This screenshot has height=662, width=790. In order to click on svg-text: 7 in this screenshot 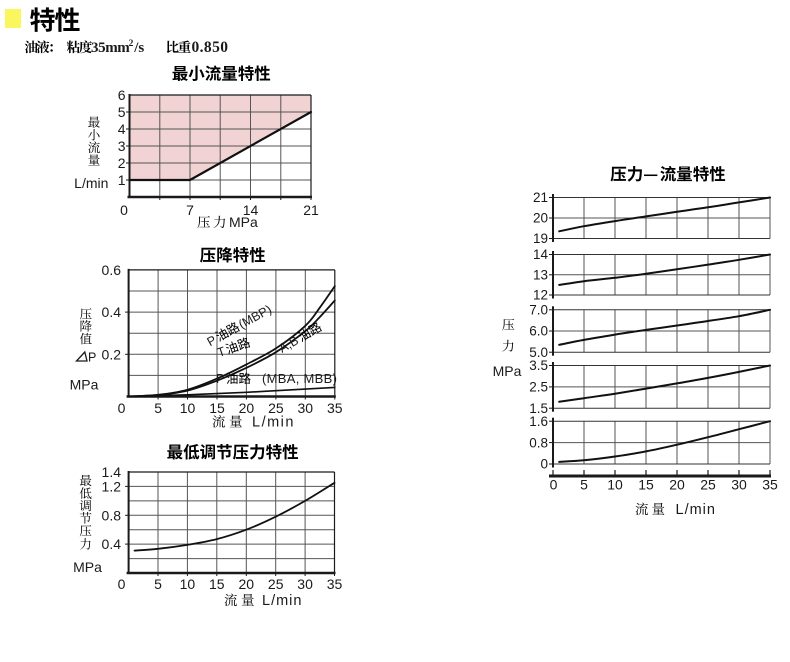, I will do `click(190, 210)`.